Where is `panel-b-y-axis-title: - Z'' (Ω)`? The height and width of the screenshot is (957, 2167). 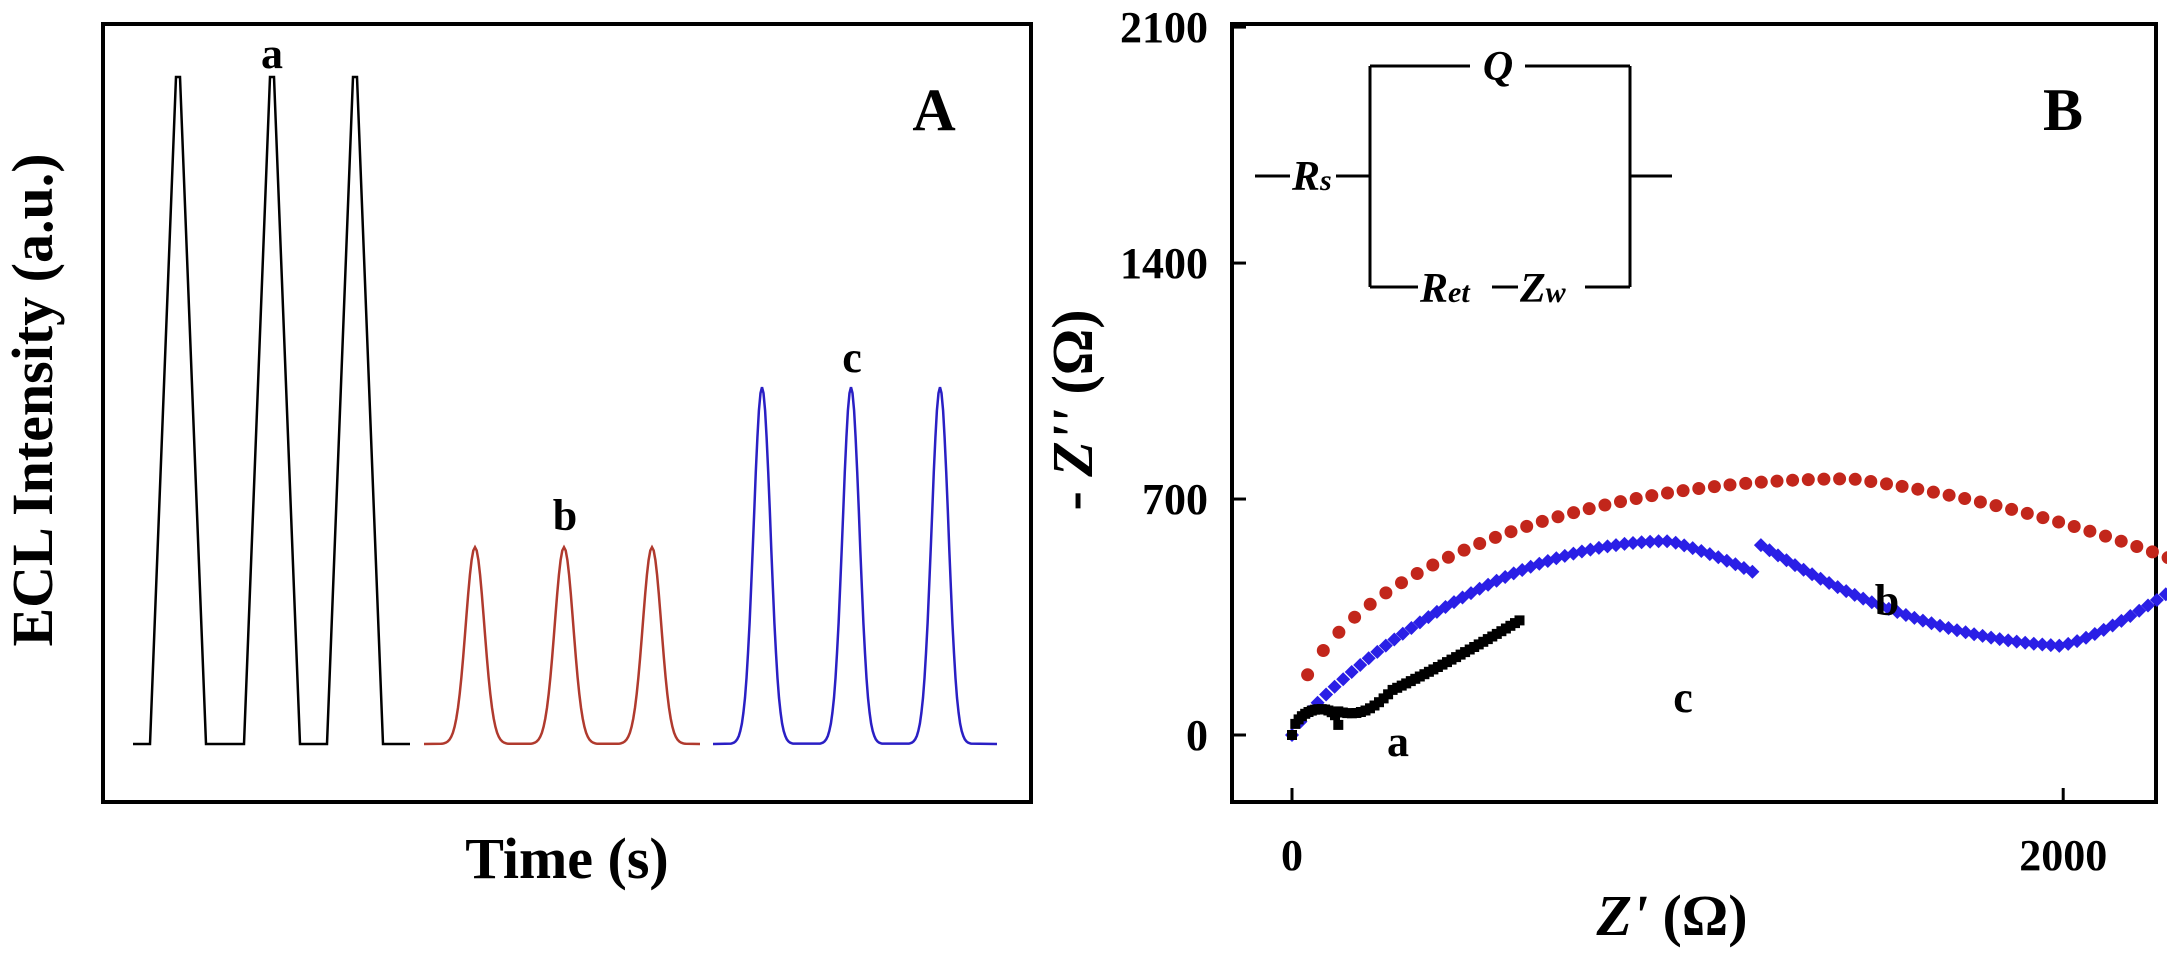 panel-b-y-axis-title: - Z'' (Ω) is located at coordinates (1072, 409).